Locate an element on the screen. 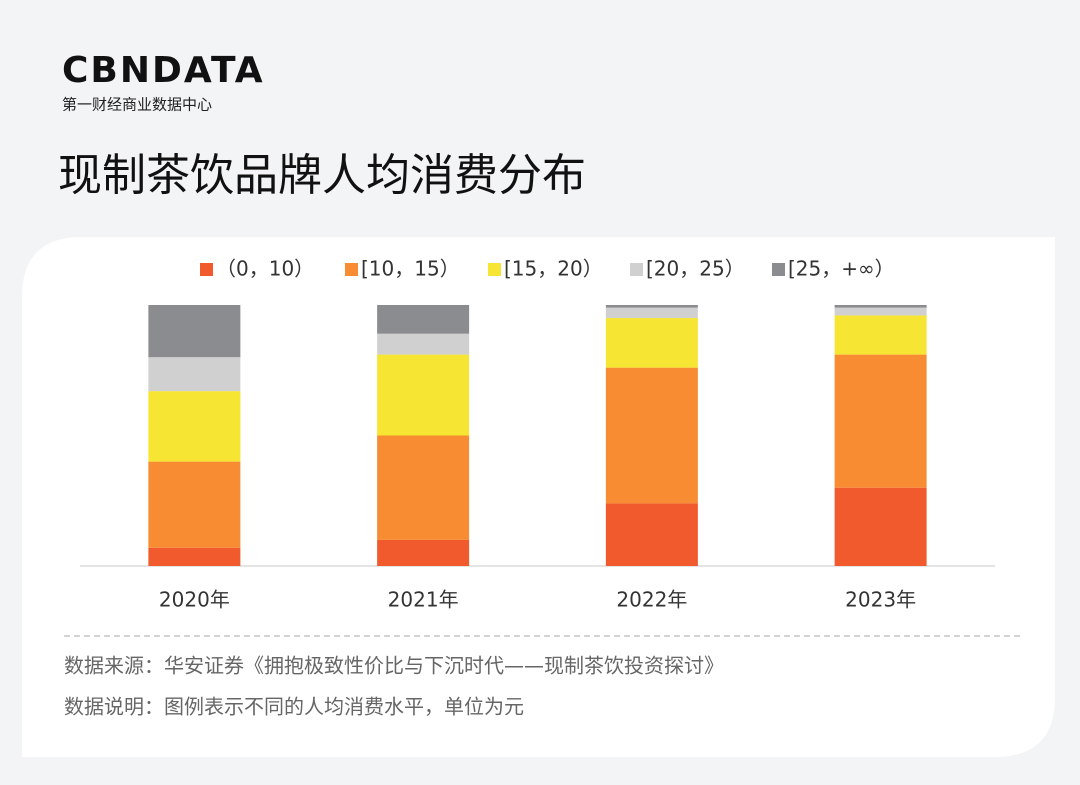 Image resolution: width=1080 pixels, height=785 pixels. legend-label: （0，10） is located at coordinates (265, 269).